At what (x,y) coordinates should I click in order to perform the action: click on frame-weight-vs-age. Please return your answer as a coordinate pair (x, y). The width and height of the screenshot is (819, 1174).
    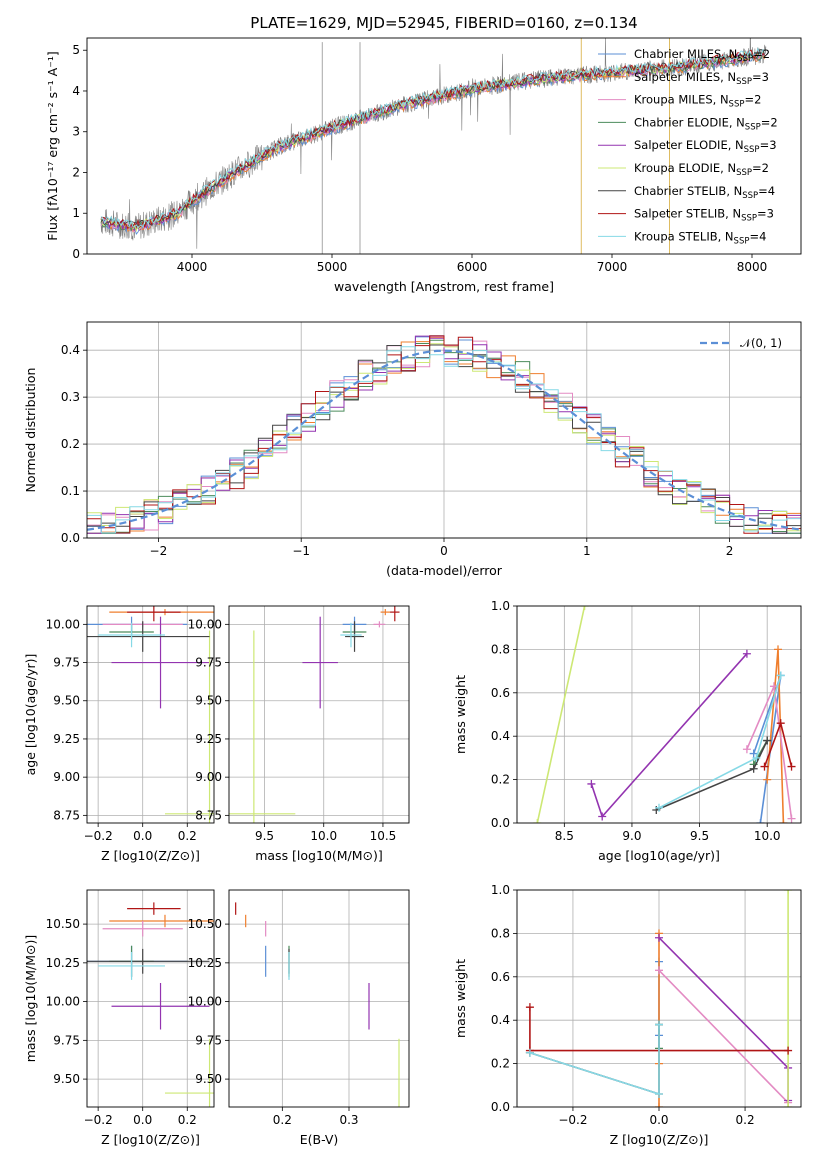
    Looking at the image, I should click on (659, 714).